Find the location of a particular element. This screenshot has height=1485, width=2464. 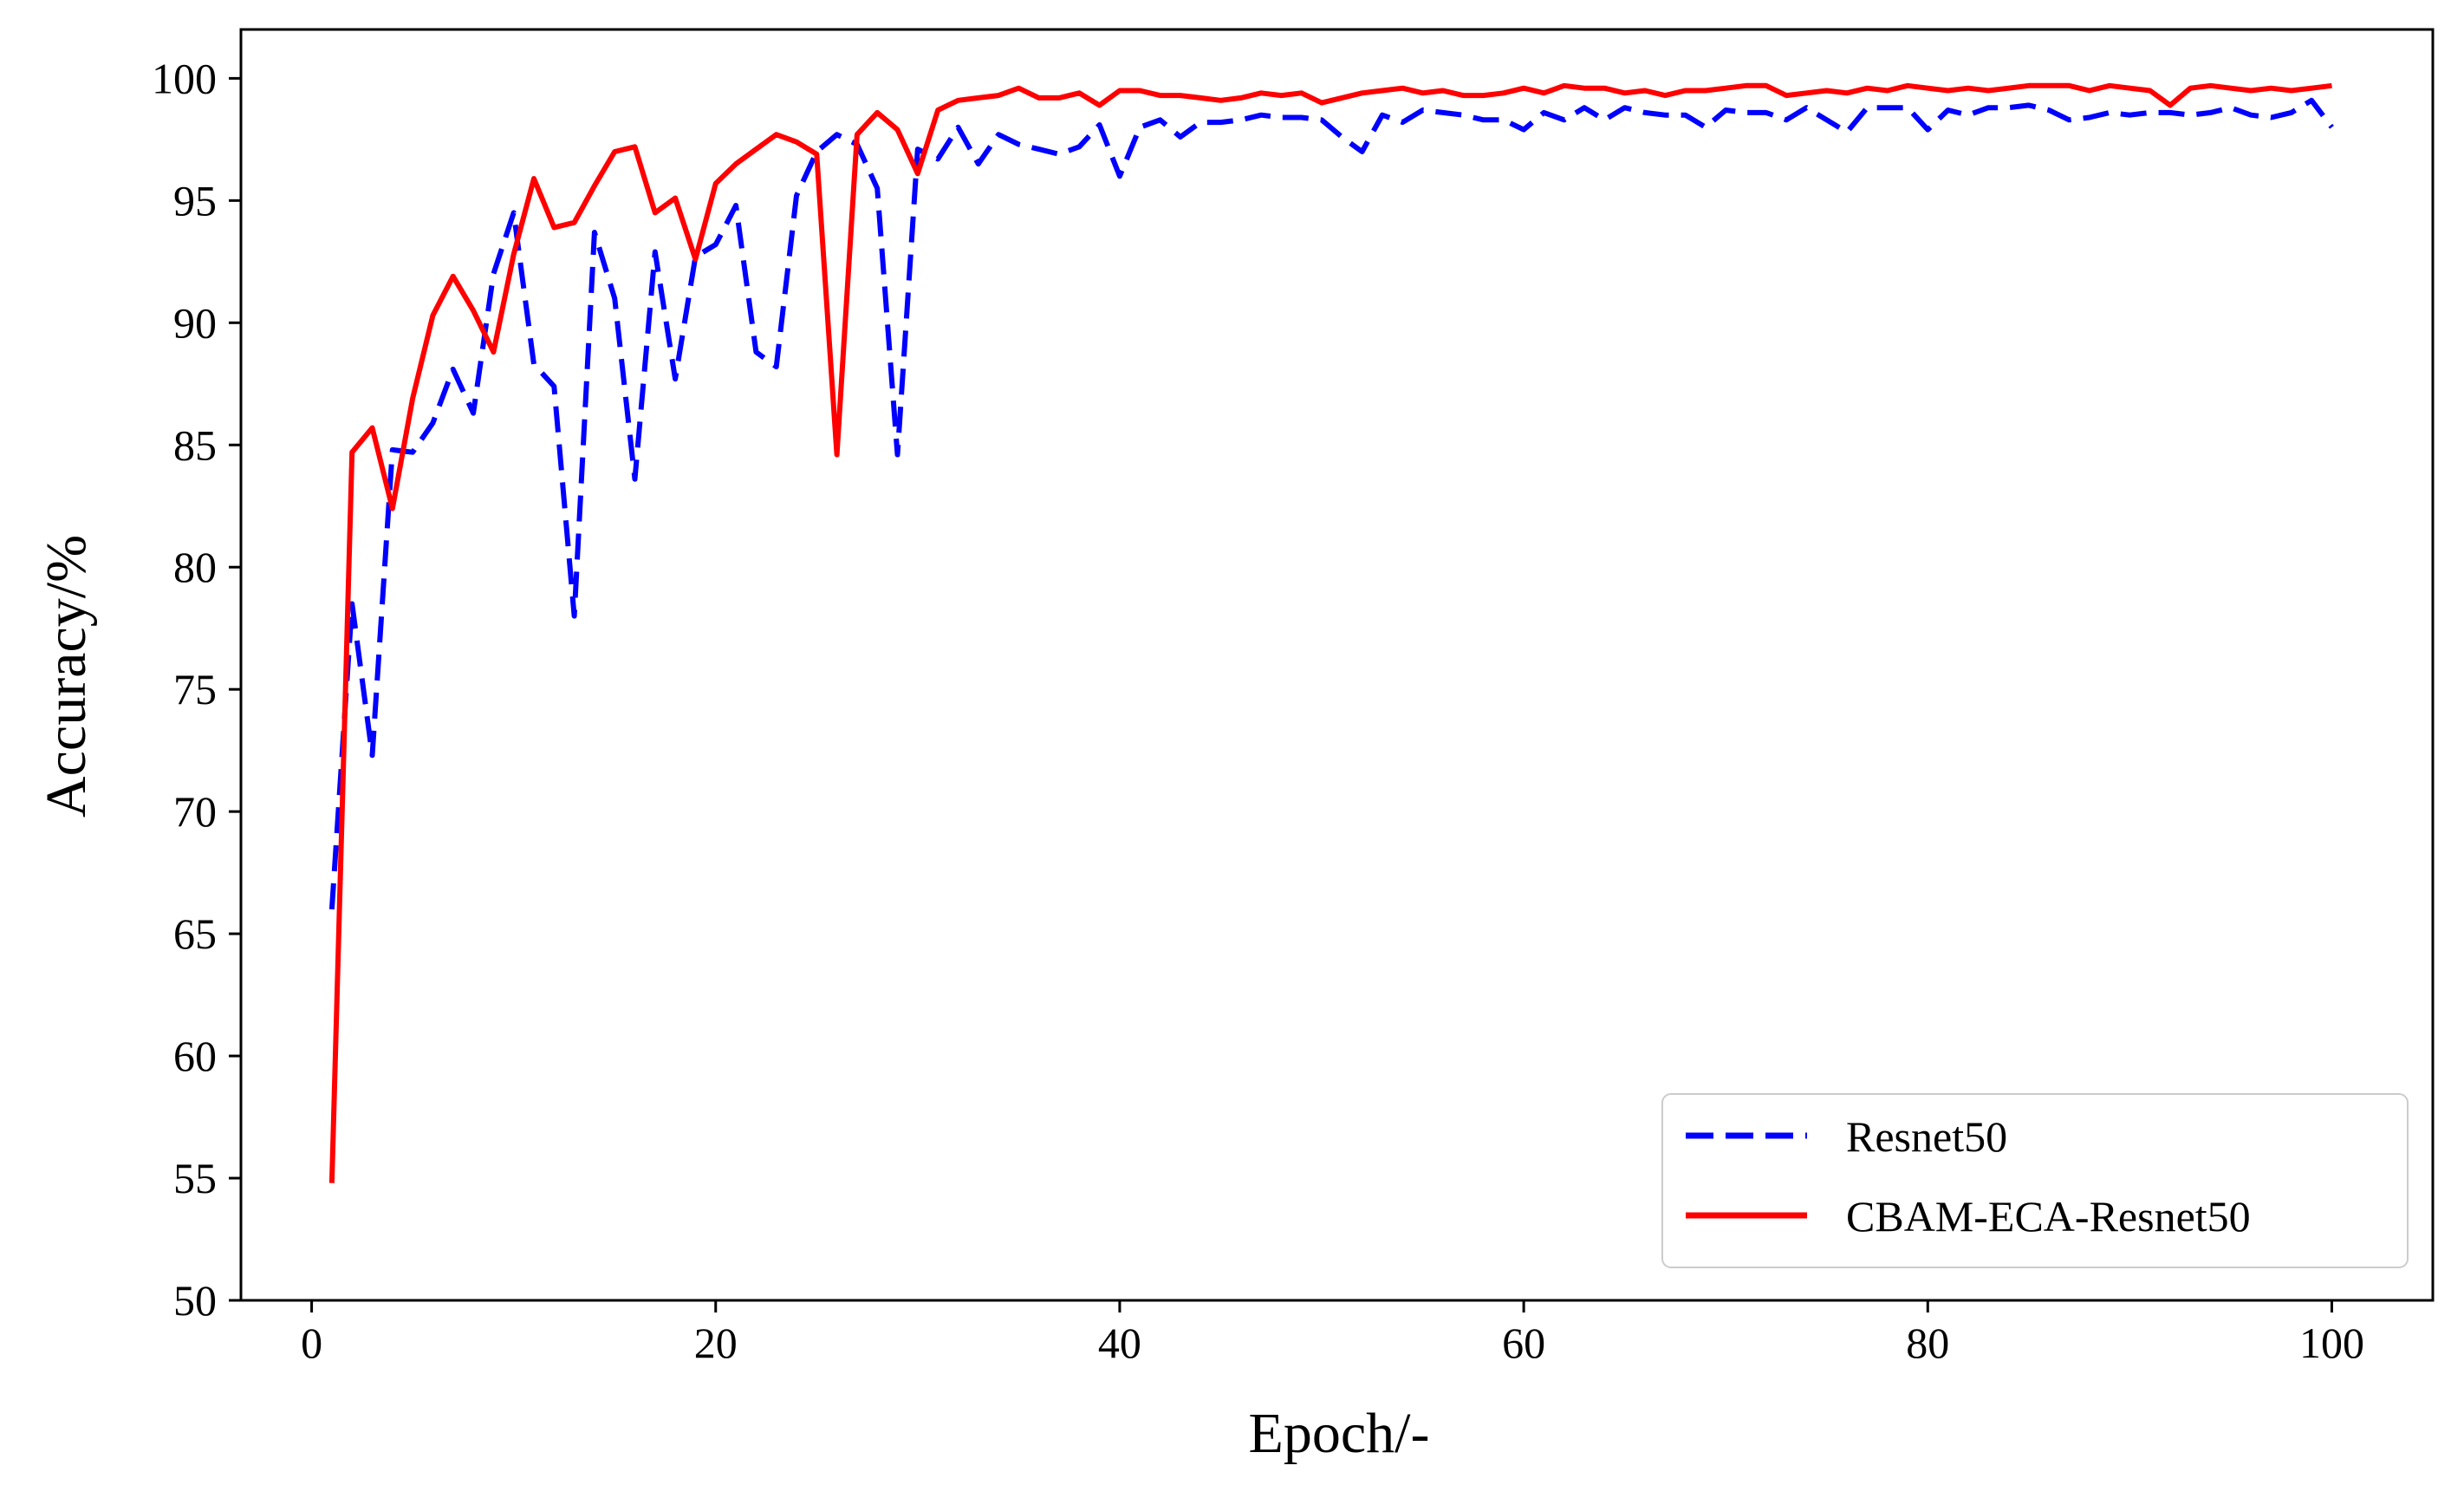

legend-box is located at coordinates (2035, 1181).